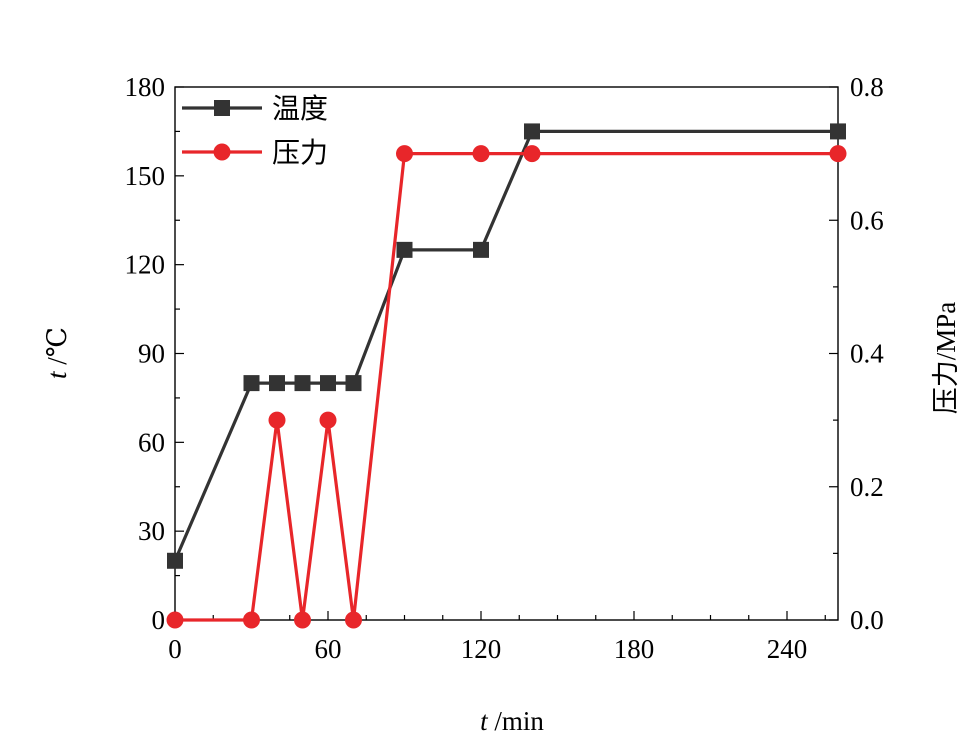 This screenshot has width=974, height=745. What do you see at coordinates (145, 87) in the screenshot?
I see `left-y-tick-label: 180` at bounding box center [145, 87].